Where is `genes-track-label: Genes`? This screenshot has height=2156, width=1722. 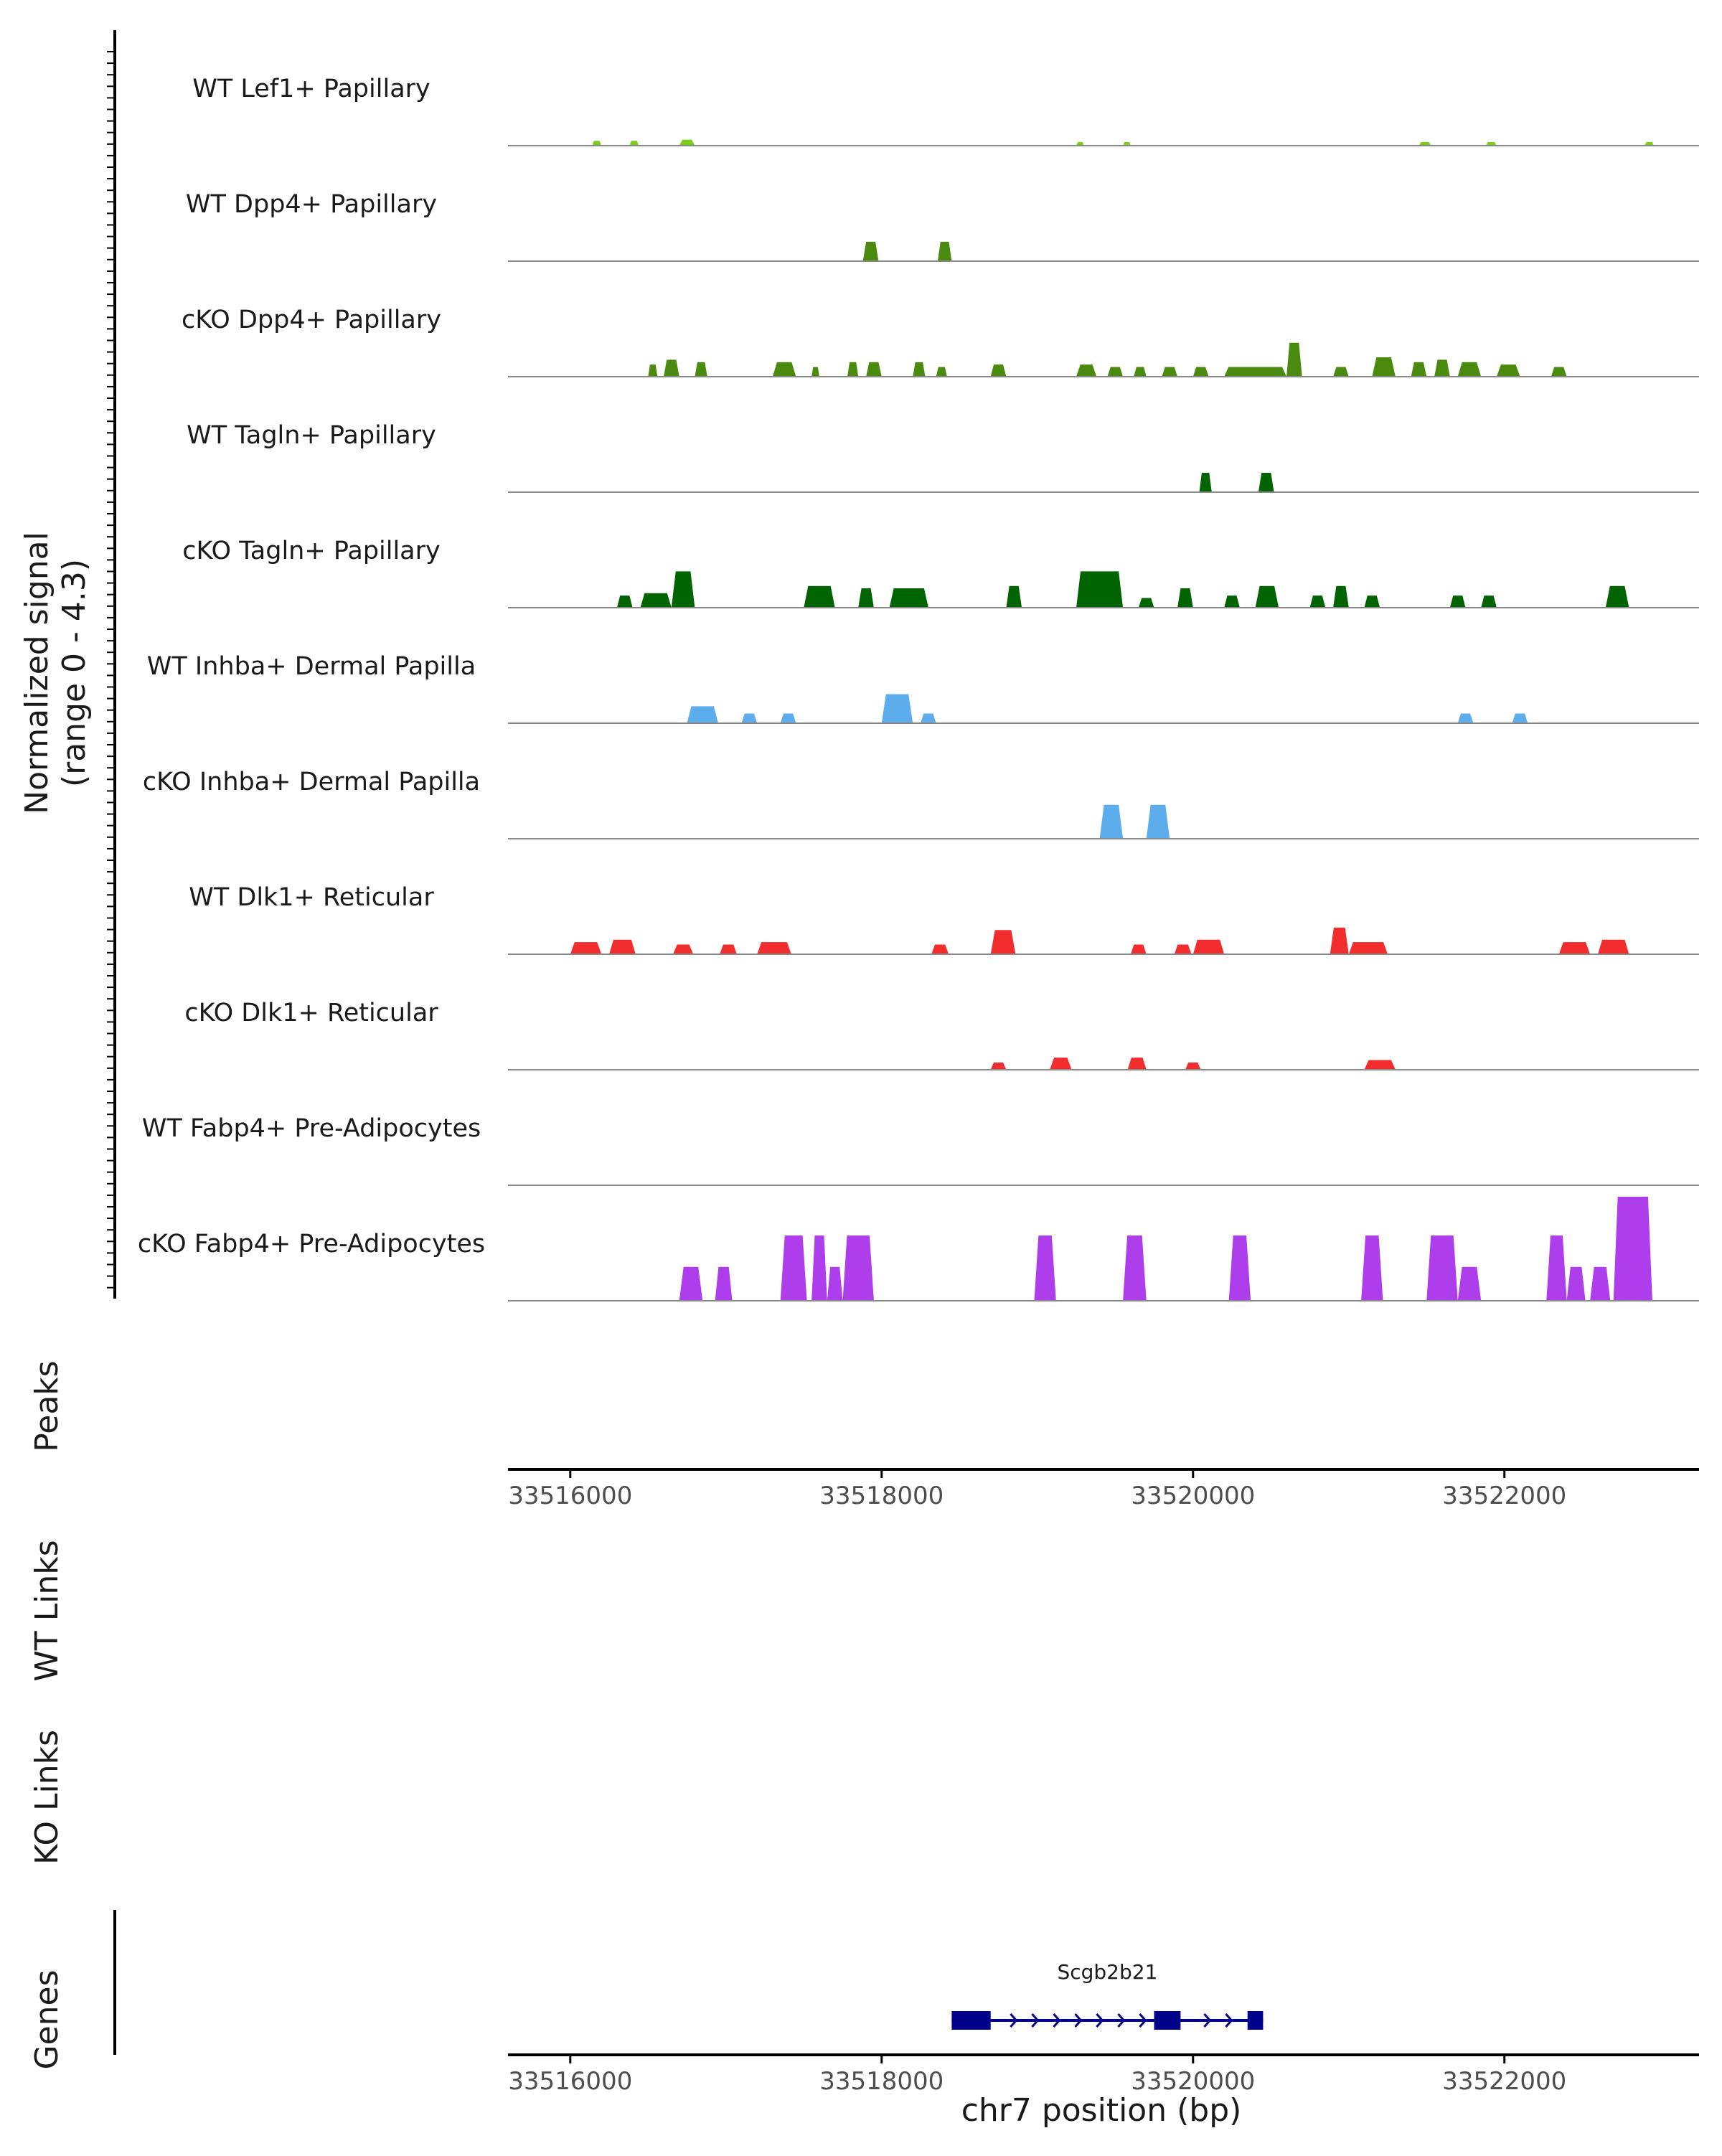
genes-track-label: Genes is located at coordinates (47, 2019).